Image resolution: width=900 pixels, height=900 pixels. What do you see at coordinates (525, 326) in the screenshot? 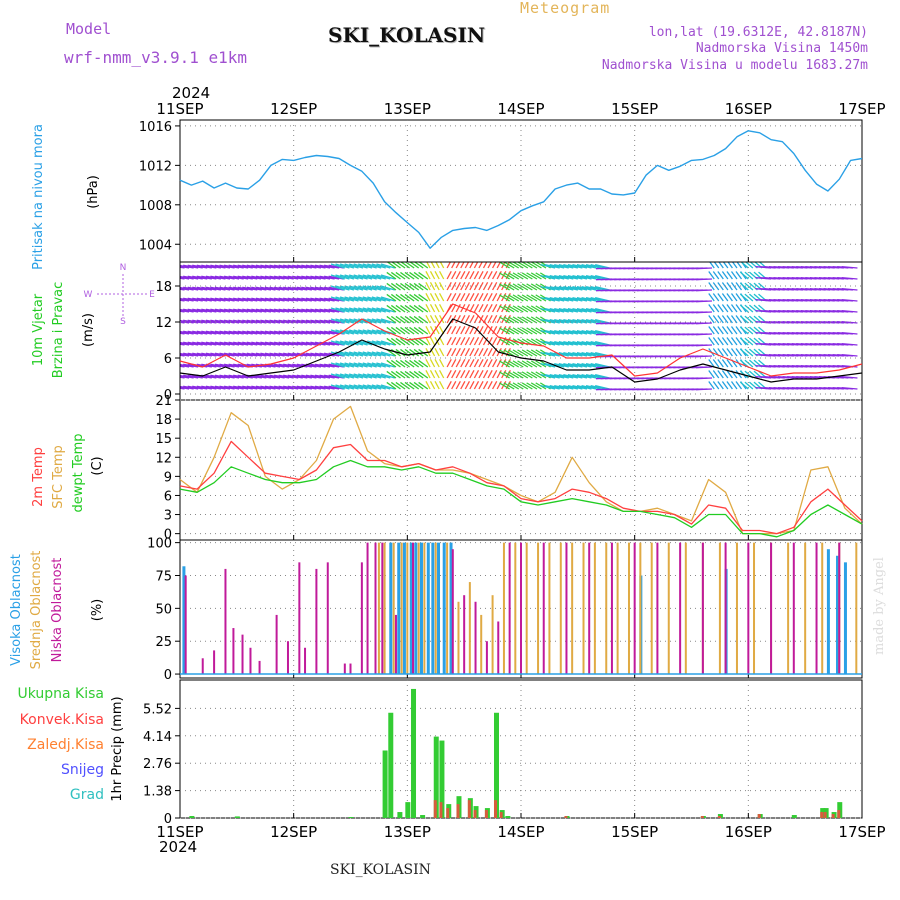
I see `wind-direction-band` at bounding box center [525, 326].